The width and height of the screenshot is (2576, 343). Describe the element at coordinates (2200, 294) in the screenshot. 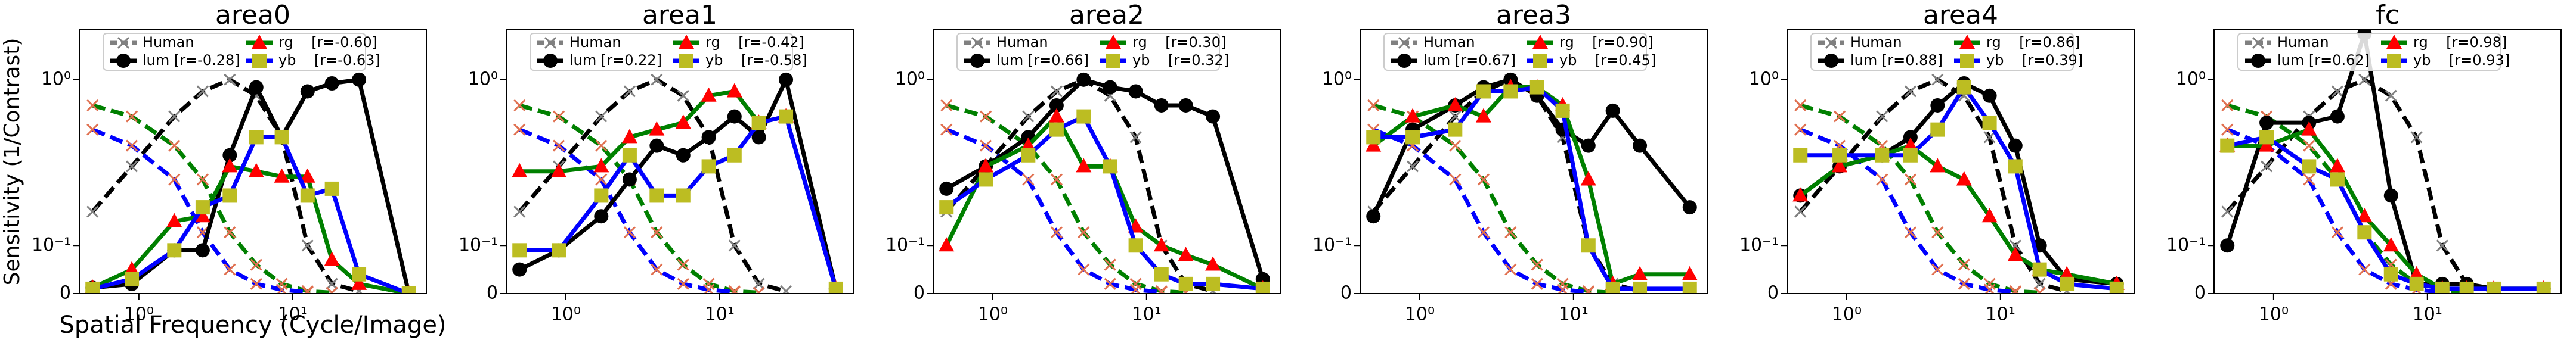

I see `y-tick-label: 0` at that location.